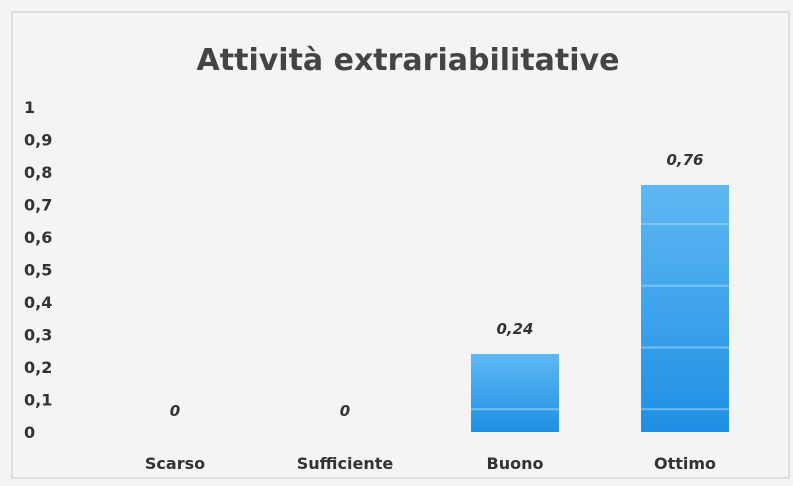  Describe the element at coordinates (345, 463) in the screenshot. I see `x-tick-label-sufficiente: Sufficiente` at that location.